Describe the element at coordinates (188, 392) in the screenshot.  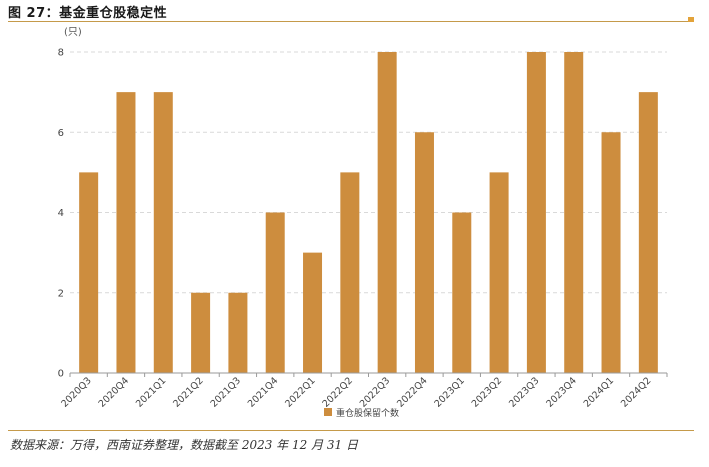
I see `x-tick-label: 2021Q2` at that location.